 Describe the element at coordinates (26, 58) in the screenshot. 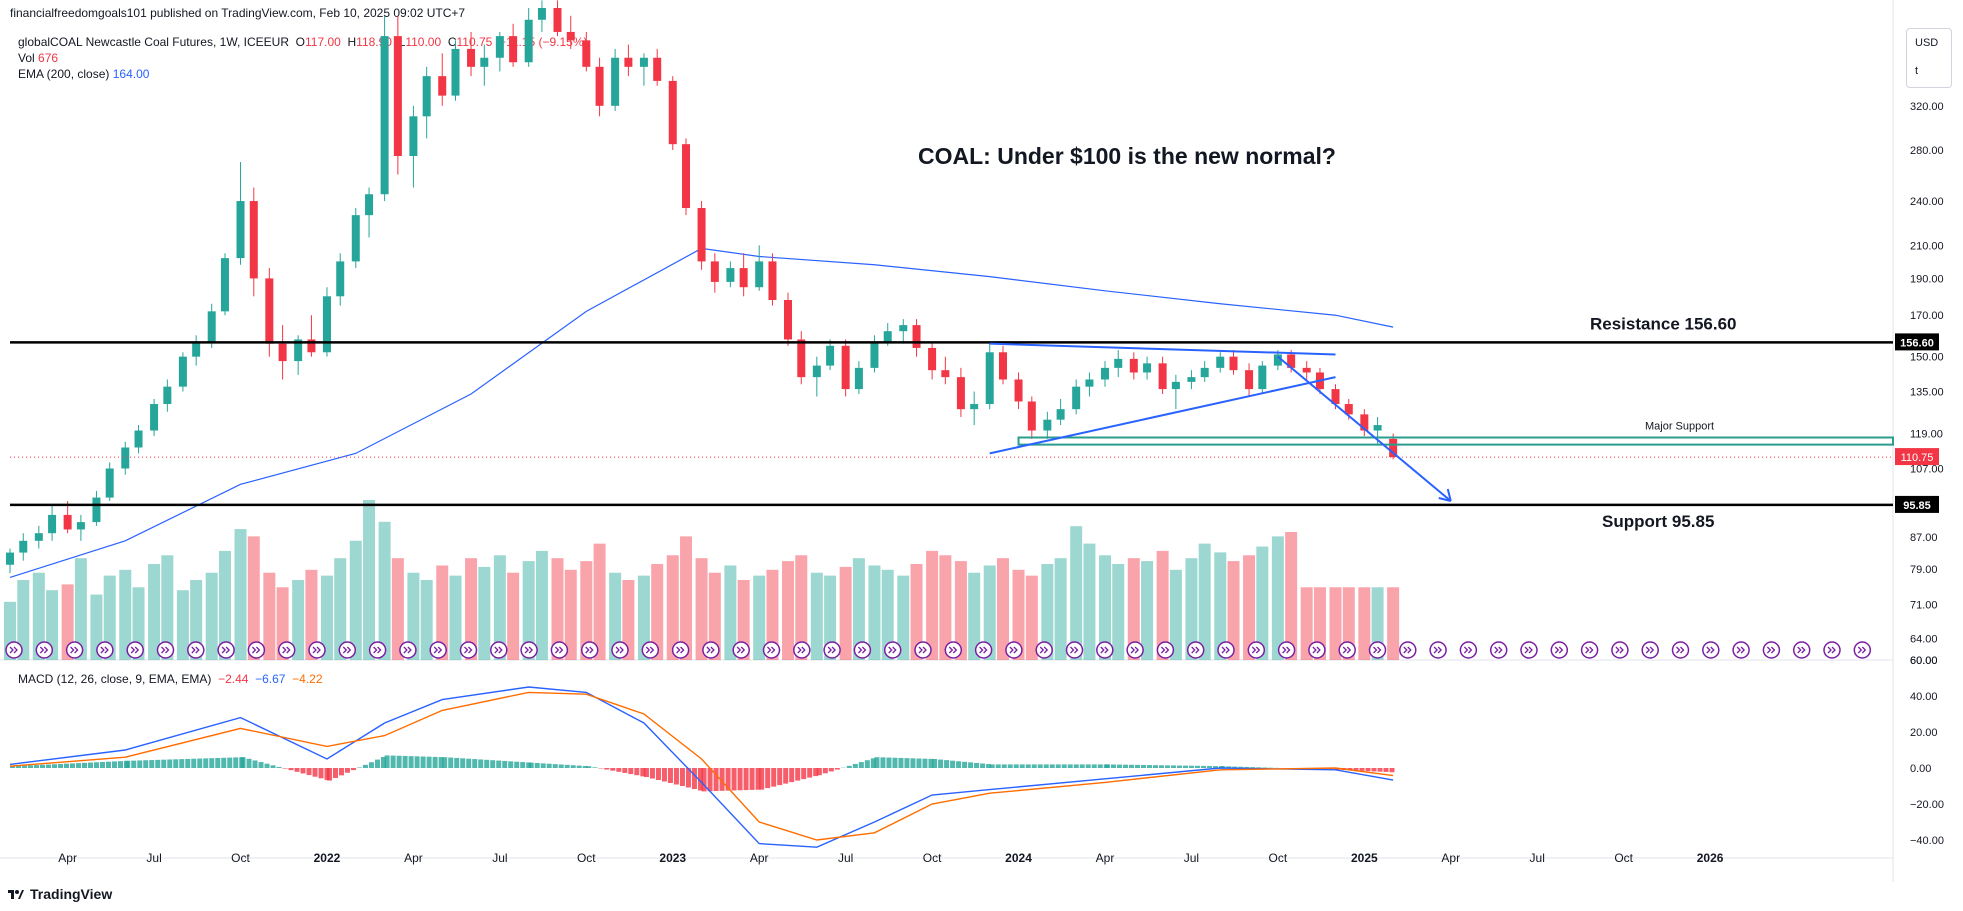

I see `vol-label: Vol` at that location.